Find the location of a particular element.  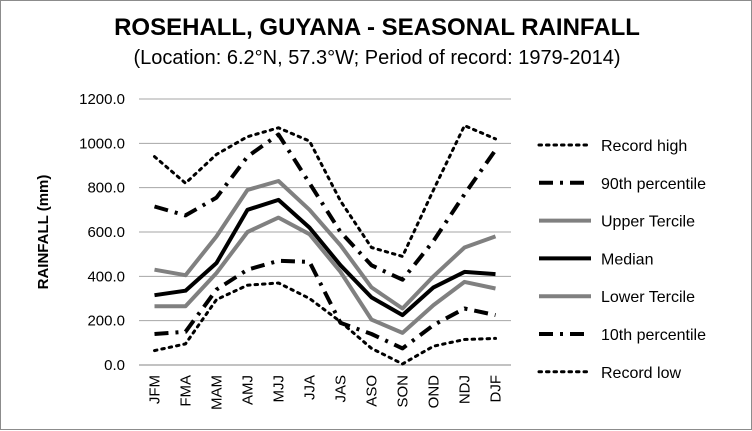

series-line-record-low is located at coordinates (325, 323).